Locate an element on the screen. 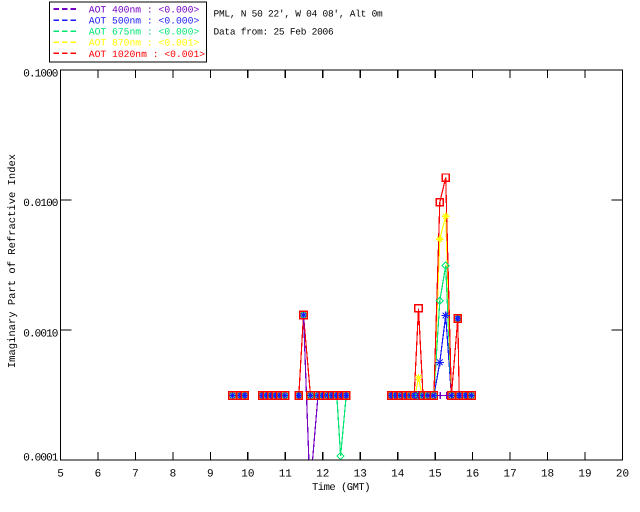  svg-text: 0.0010 is located at coordinates (40, 335).